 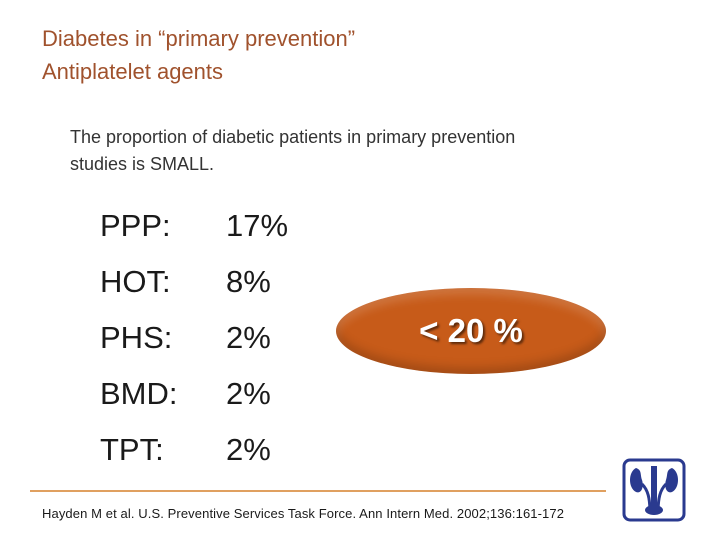 I want to click on study-percent: 17%, so click(x=257, y=225).